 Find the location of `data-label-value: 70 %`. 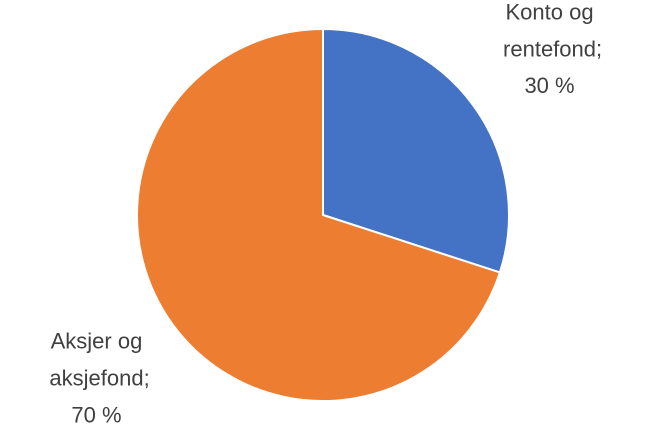

data-label-value: 70 % is located at coordinates (96, 413).